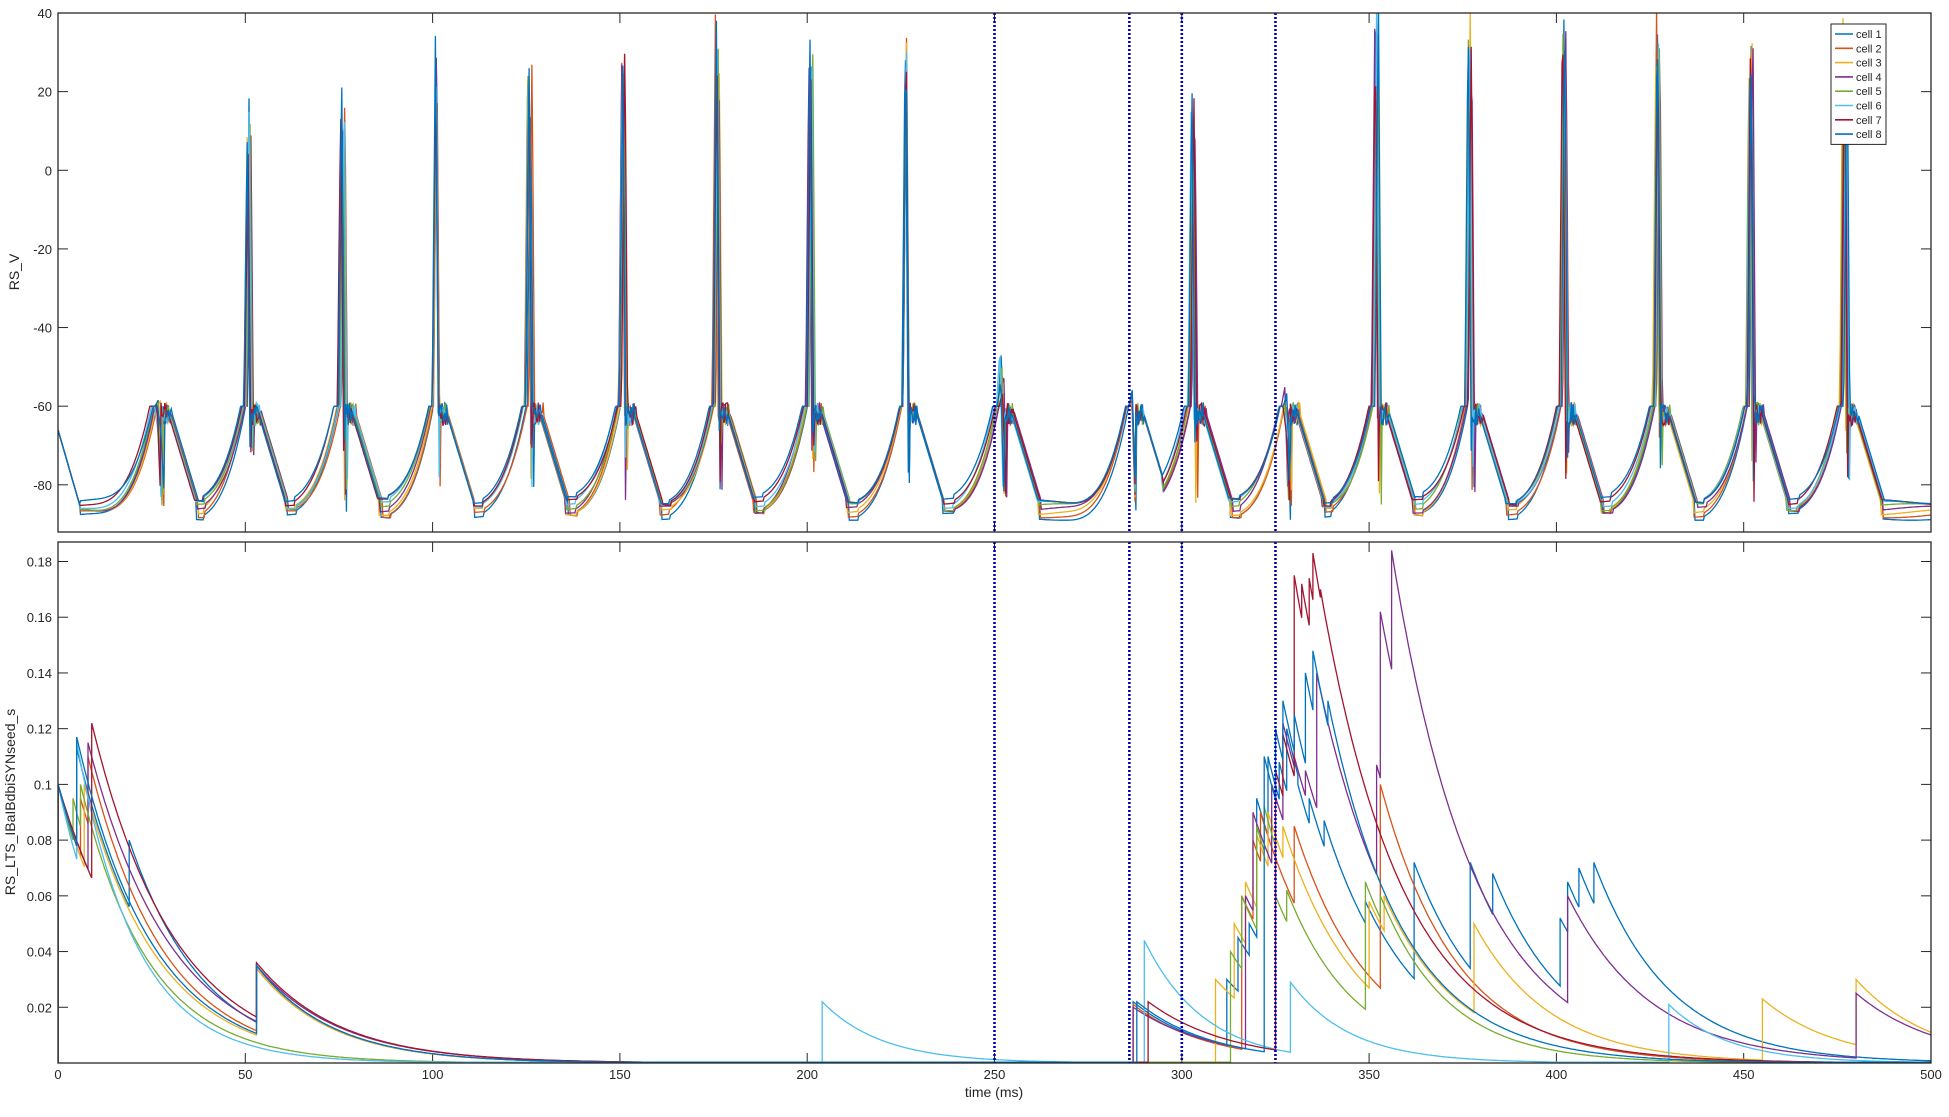 Image resolution: width=1949 pixels, height=1117 pixels. I want to click on synapse-y-tick-label: 0.06, so click(39, 896).